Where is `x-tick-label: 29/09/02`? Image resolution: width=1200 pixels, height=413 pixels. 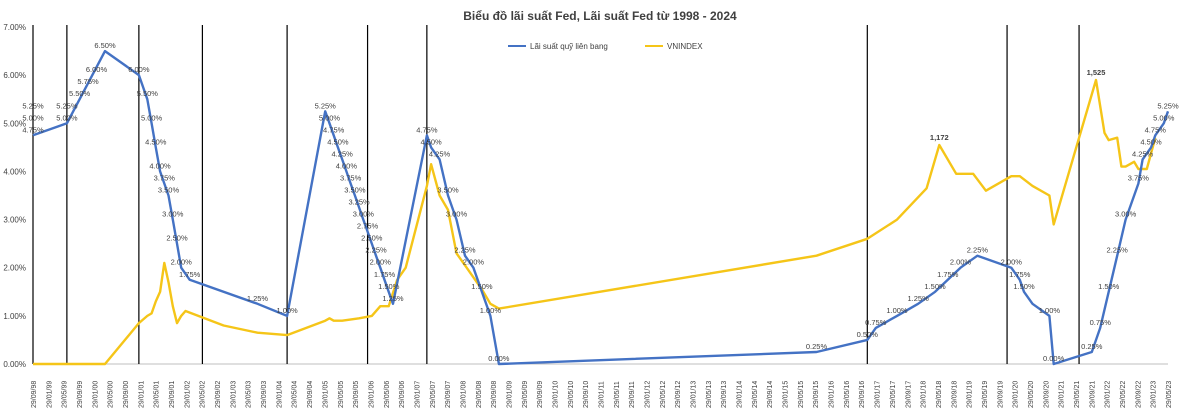 x-tick-label: 29/09/02 is located at coordinates (218, 394).